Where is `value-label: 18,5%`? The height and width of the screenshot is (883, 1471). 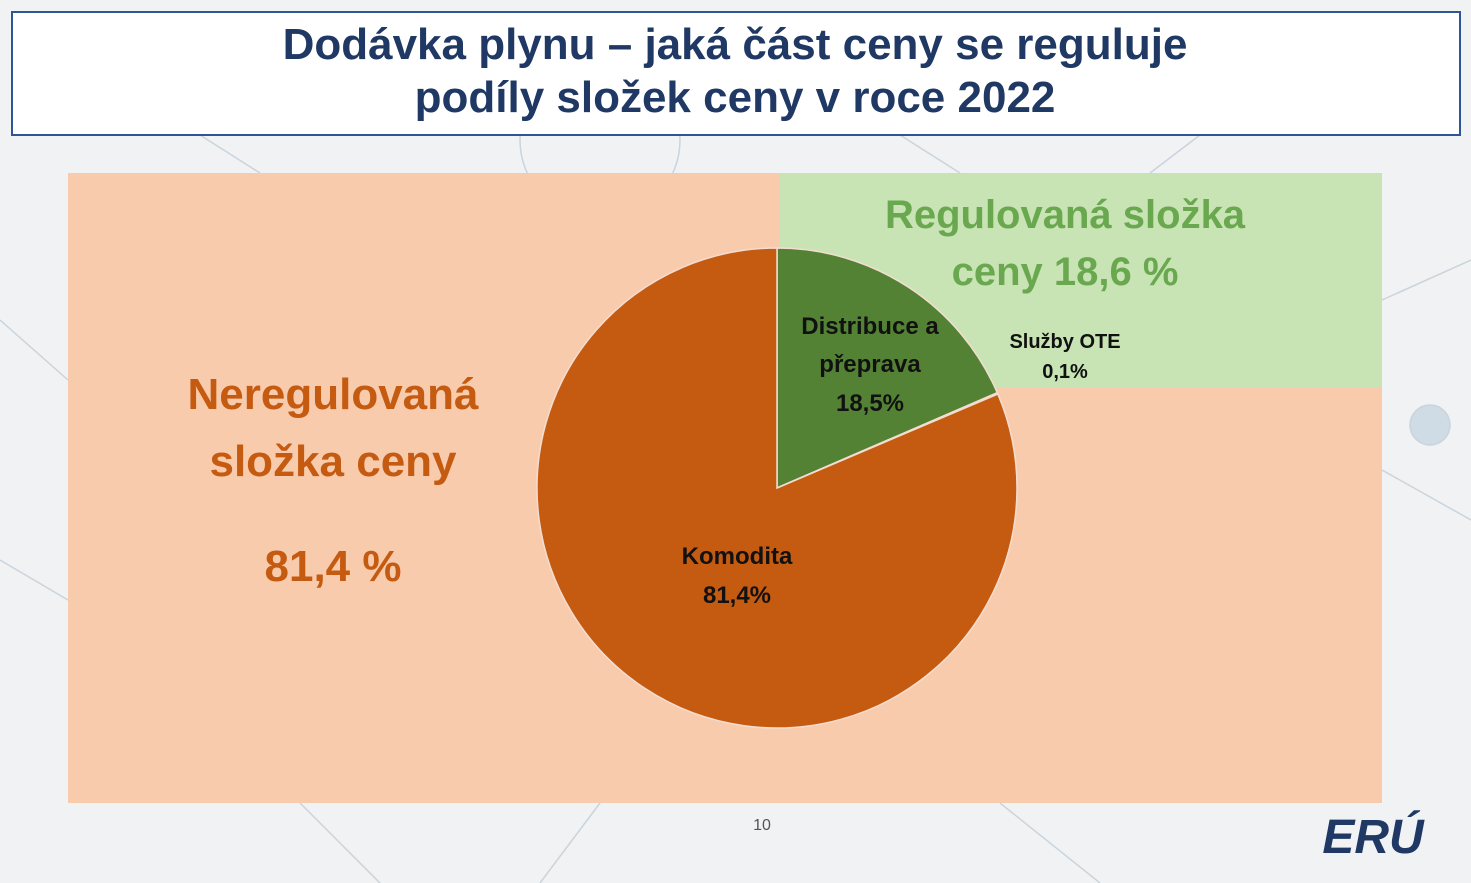
value-label: 18,5% is located at coordinates (870, 403).